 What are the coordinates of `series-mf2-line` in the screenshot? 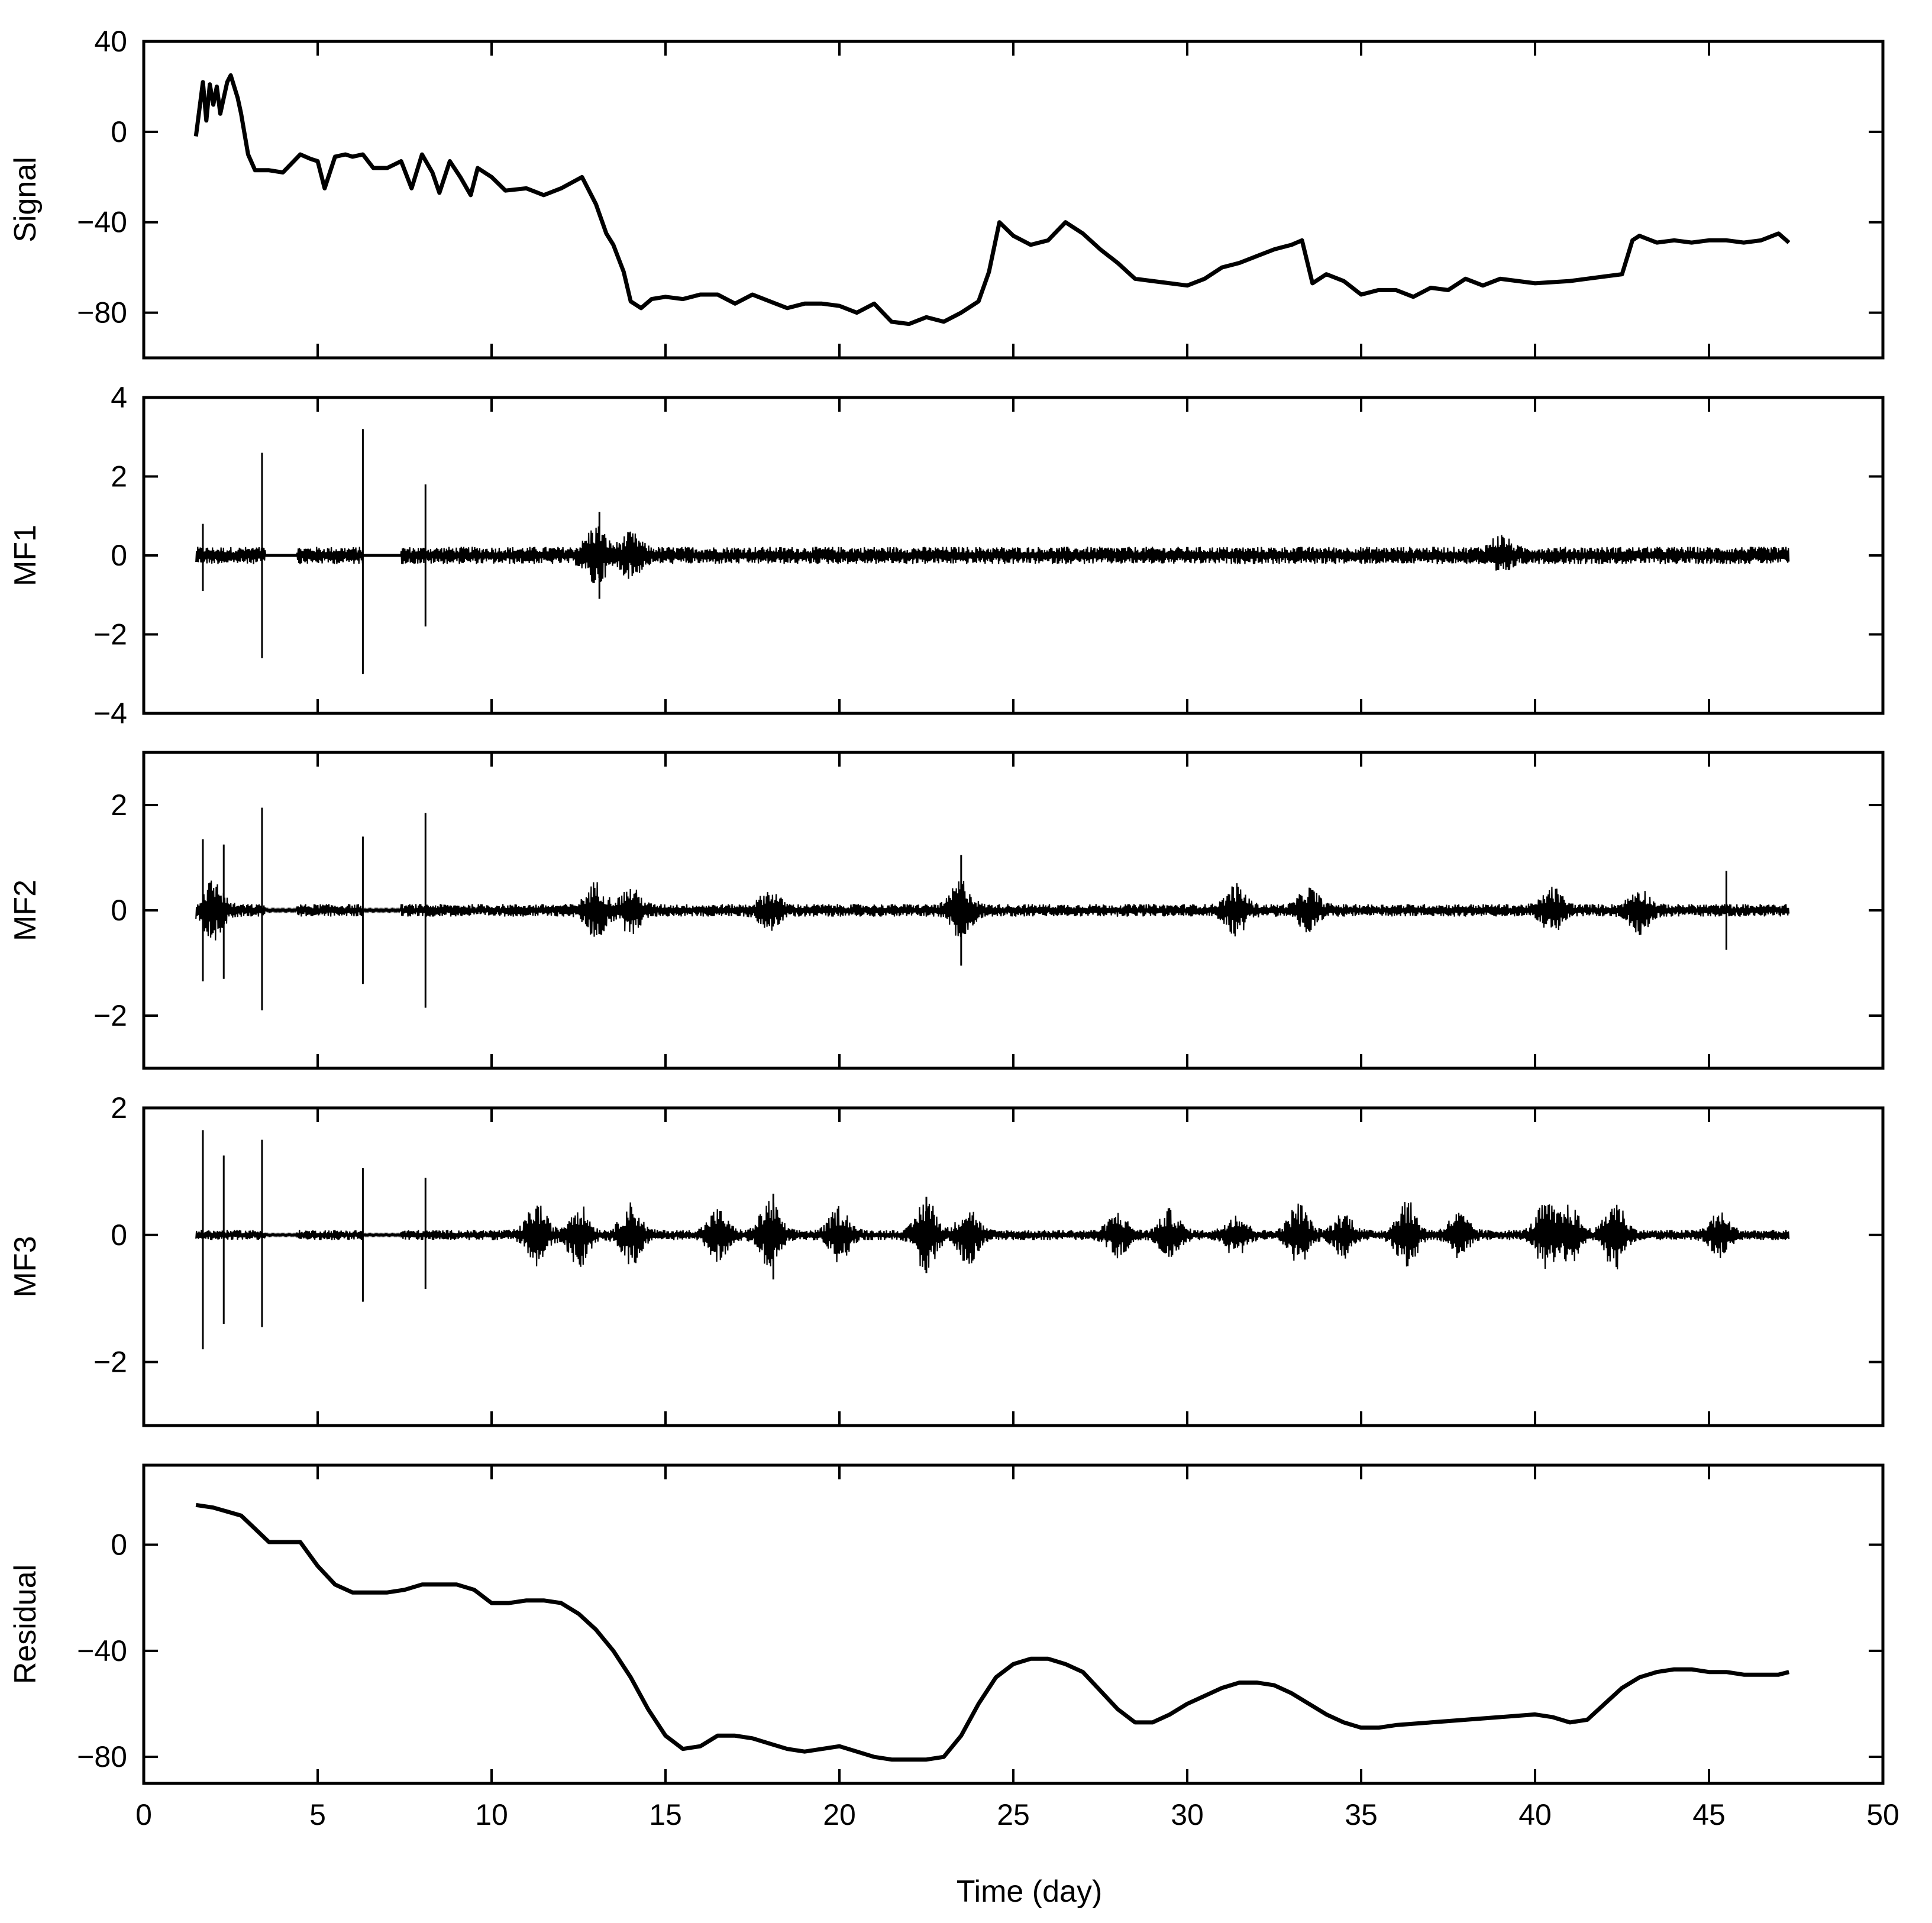 It's located at (992, 910).